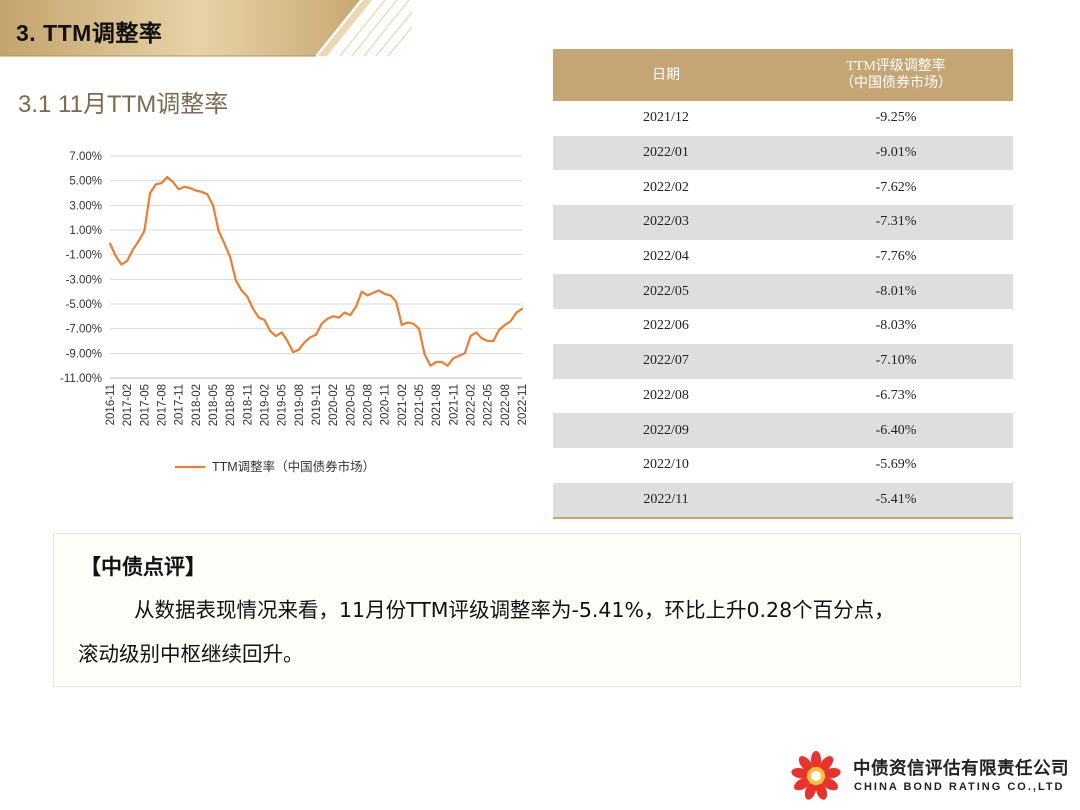 The width and height of the screenshot is (1080, 810). I want to click on table-row: 2022/02 -7.62%, so click(783, 188).